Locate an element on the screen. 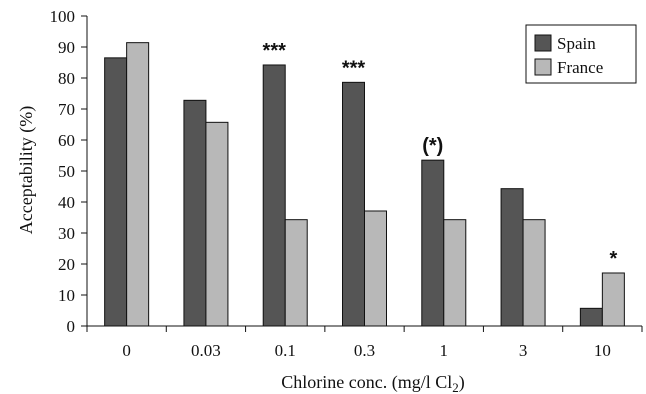 This screenshot has width=646, height=394. y-tick-label: 80 is located at coordinates (66, 78).